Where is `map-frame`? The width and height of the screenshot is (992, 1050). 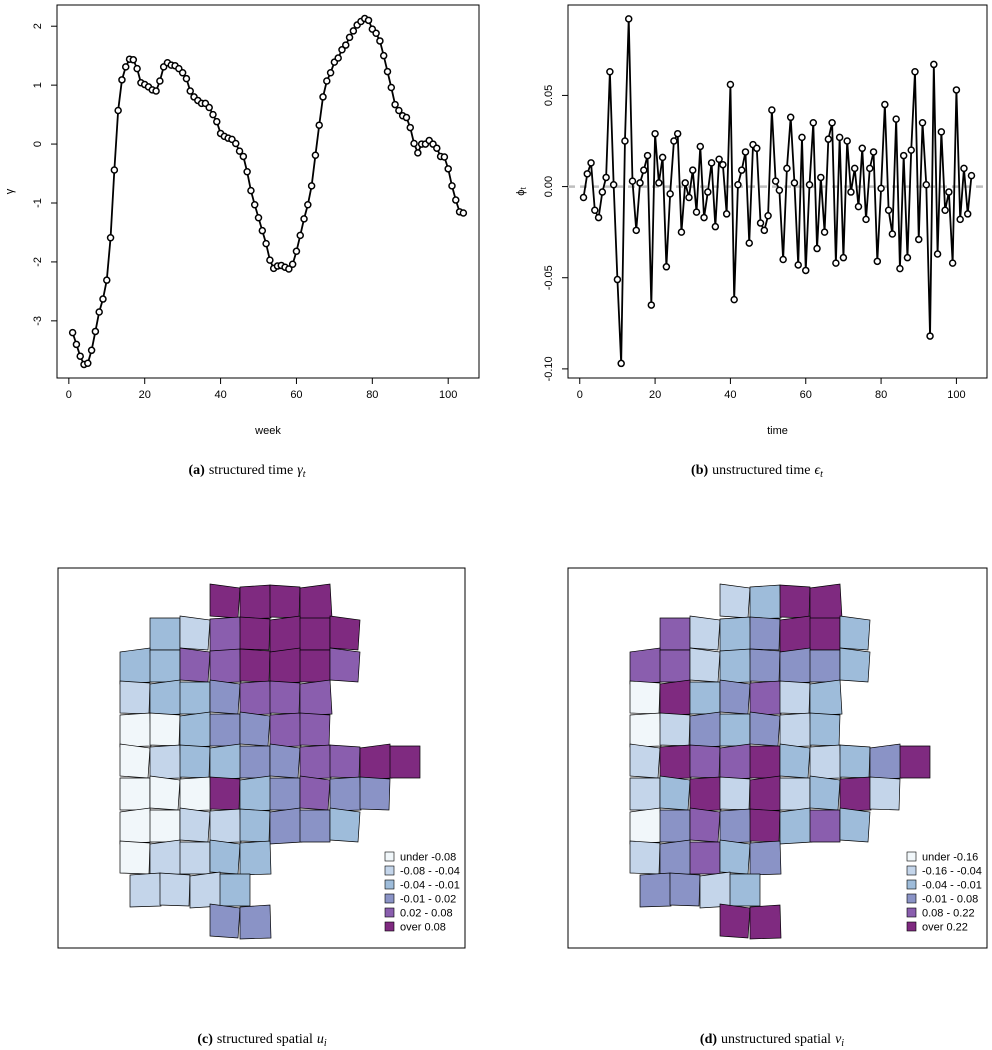 map-frame is located at coordinates (261, 758).